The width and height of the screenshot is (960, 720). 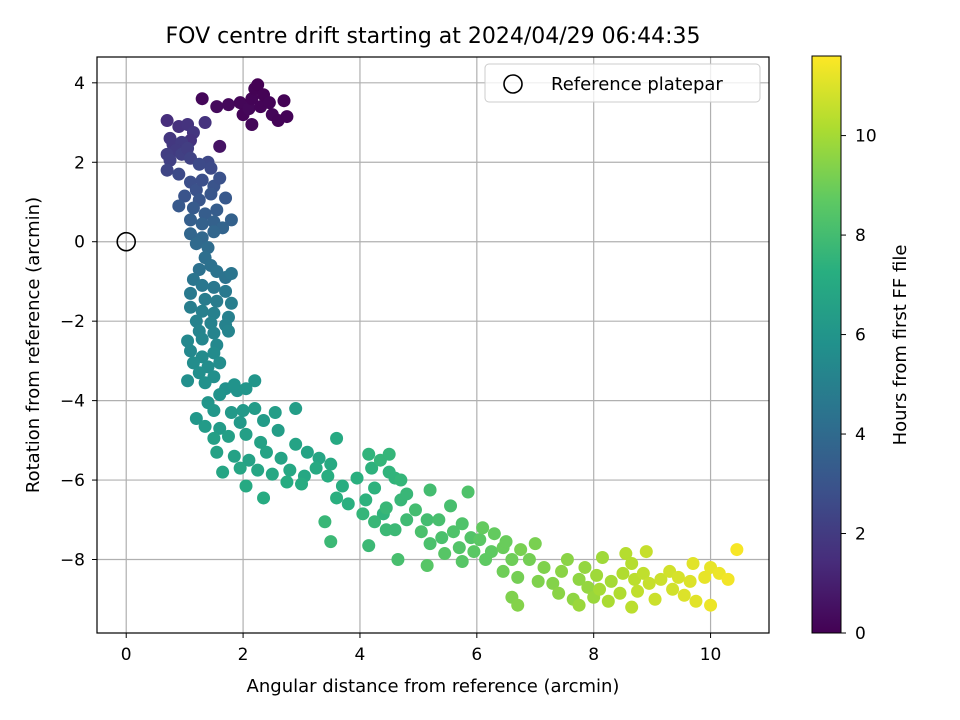 I want to click on y-tick-label: −4, so click(x=72, y=402).